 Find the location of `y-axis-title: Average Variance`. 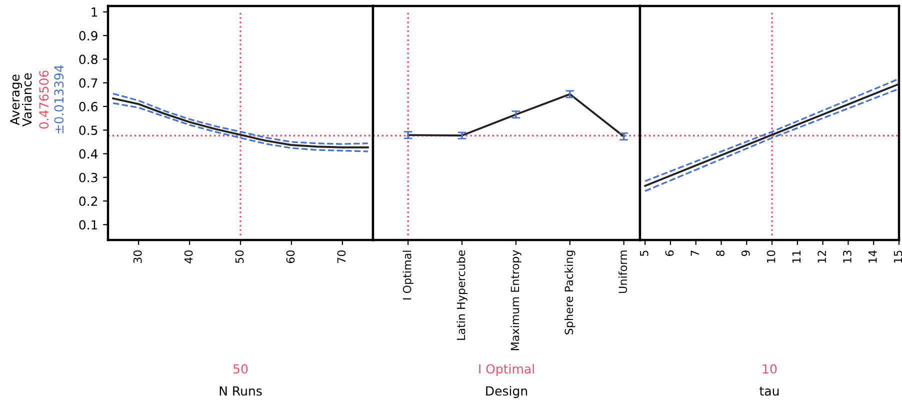

y-axis-title: Average Variance is located at coordinates (21, 99).